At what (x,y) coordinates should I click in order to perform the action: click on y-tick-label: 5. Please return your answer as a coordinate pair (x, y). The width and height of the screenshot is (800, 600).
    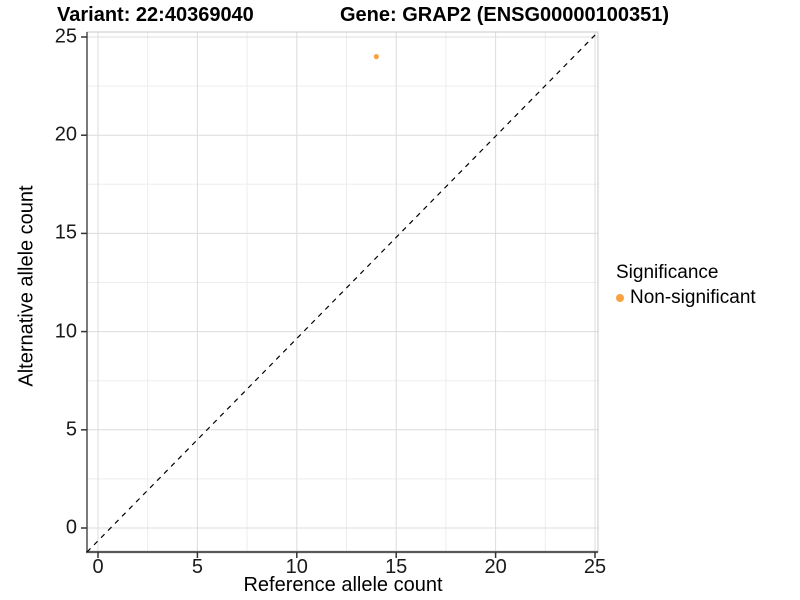
    Looking at the image, I should click on (71, 429).